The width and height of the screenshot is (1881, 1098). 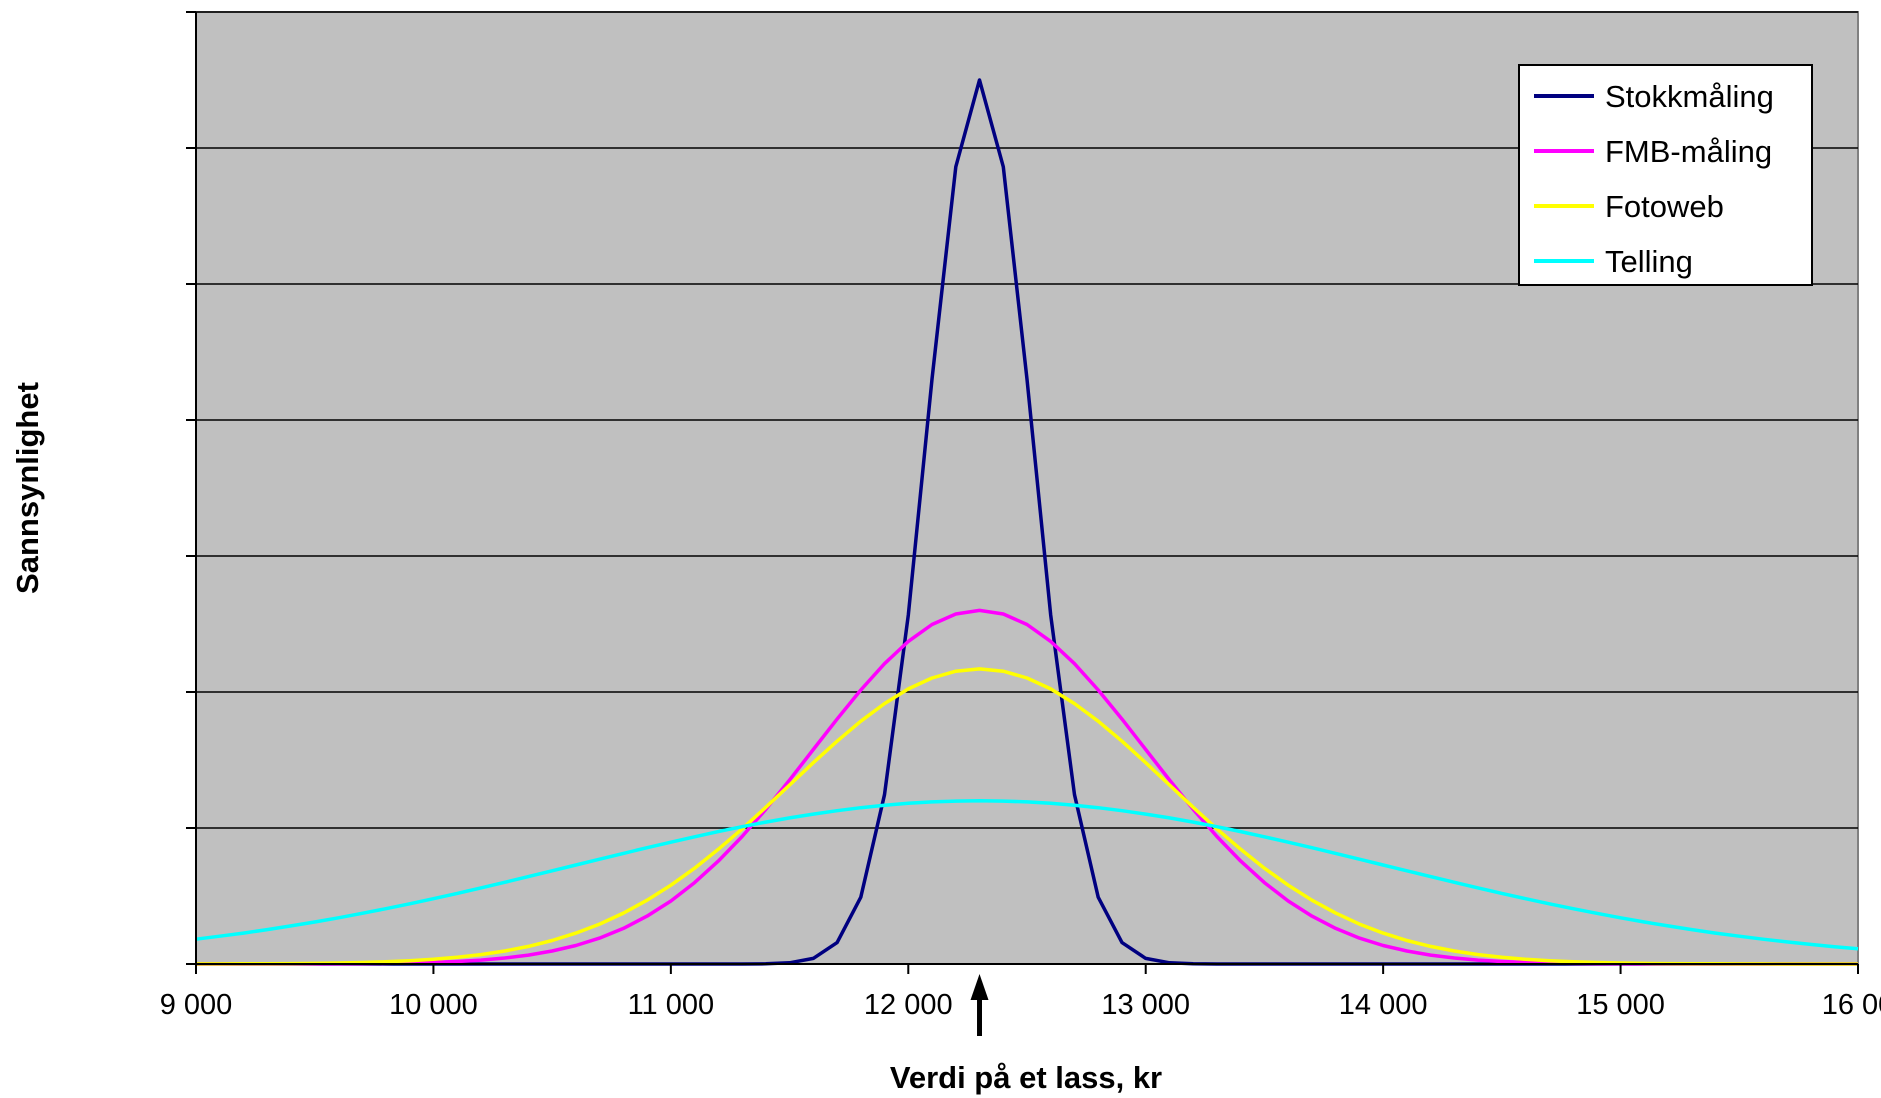 I want to click on arrow-head, so click(x=979, y=987).